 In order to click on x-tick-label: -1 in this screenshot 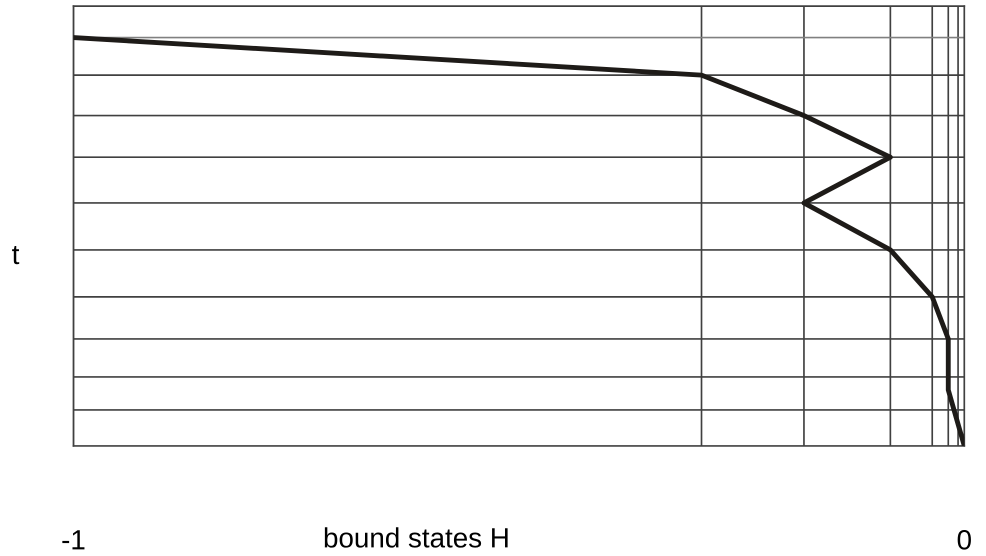, I will do `click(73, 540)`.